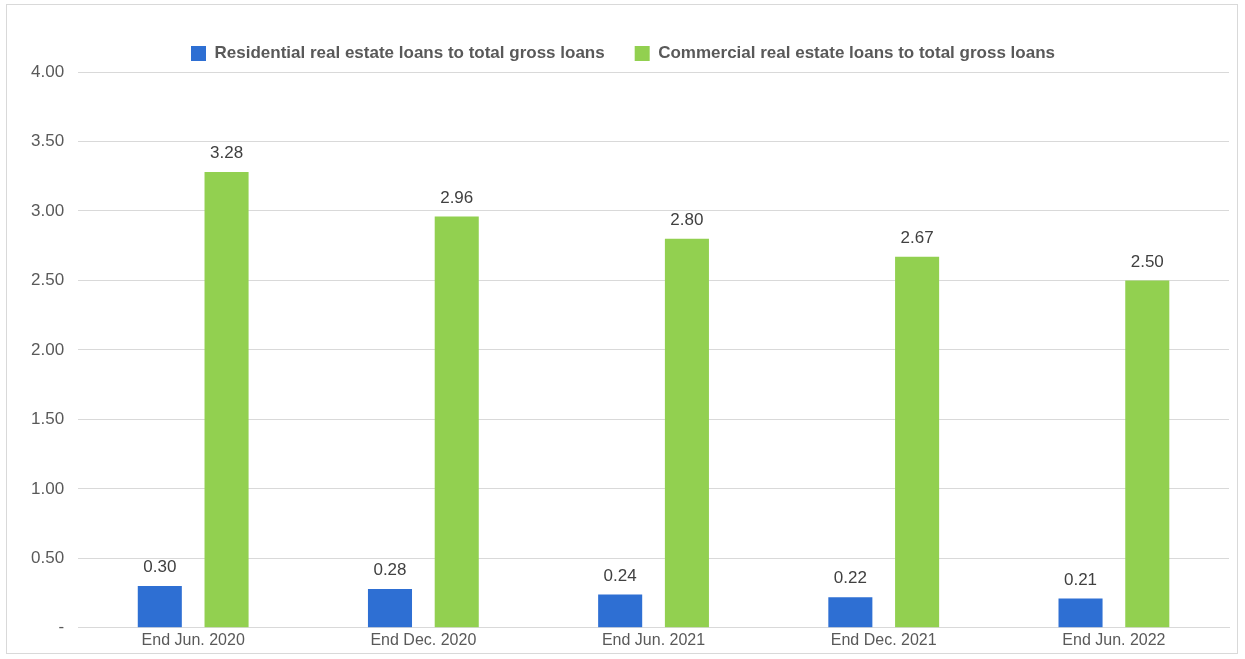 Image resolution: width=1245 pixels, height=659 pixels. Describe the element at coordinates (1147, 261) in the screenshot. I see `data-label: 2.50` at that location.